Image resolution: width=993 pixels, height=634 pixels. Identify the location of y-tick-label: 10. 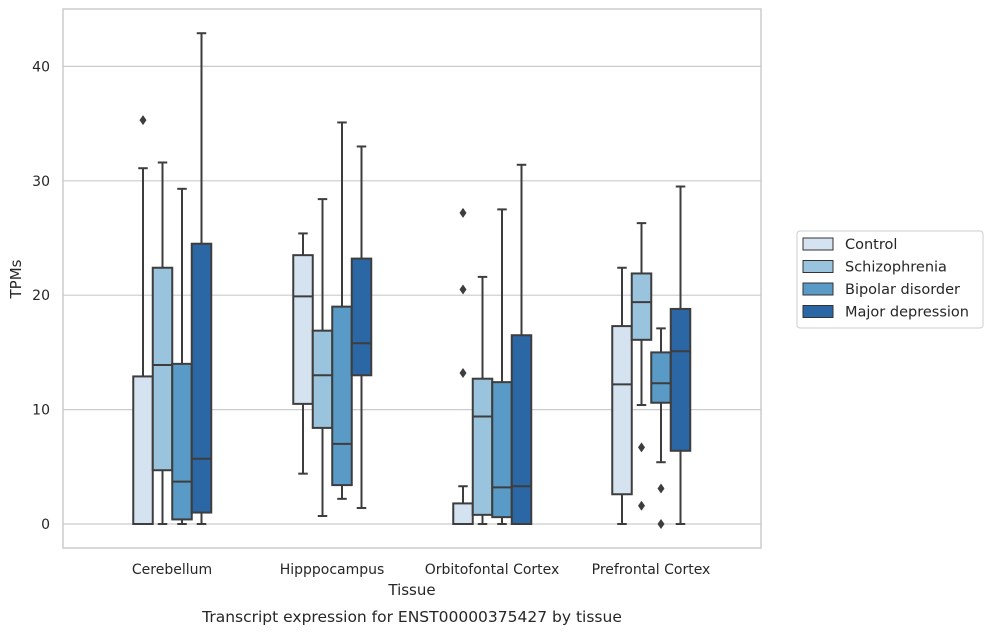
(41, 411).